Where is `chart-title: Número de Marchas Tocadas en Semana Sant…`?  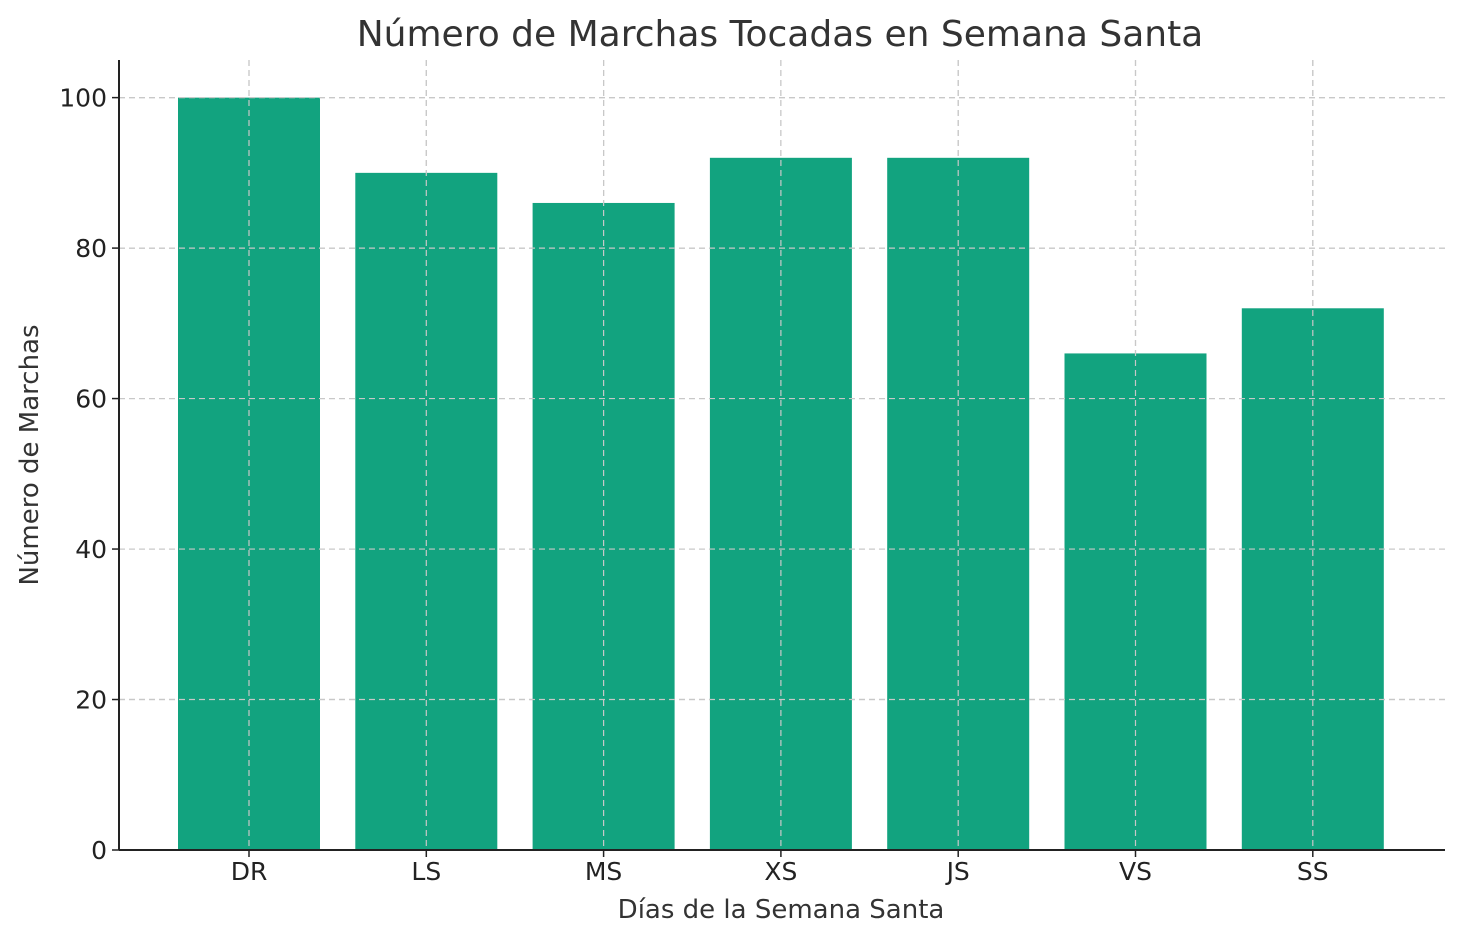
chart-title: Número de Marchas Tocadas en Semana Sant… is located at coordinates (780, 34).